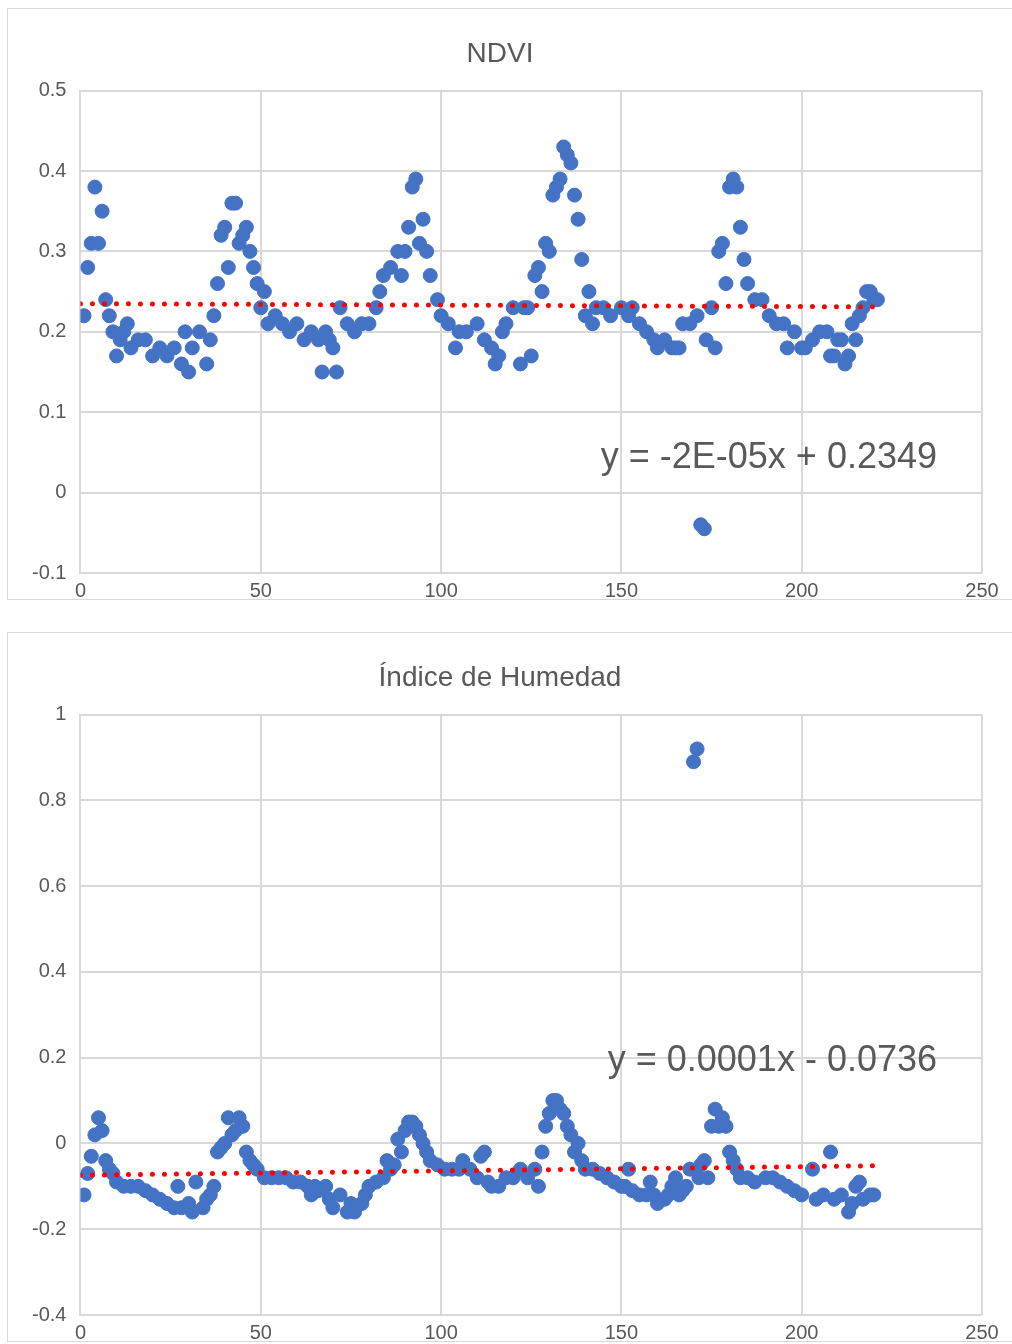 The height and width of the screenshot is (1344, 1012). I want to click on y-tick-label: 0.8, so click(52, 798).